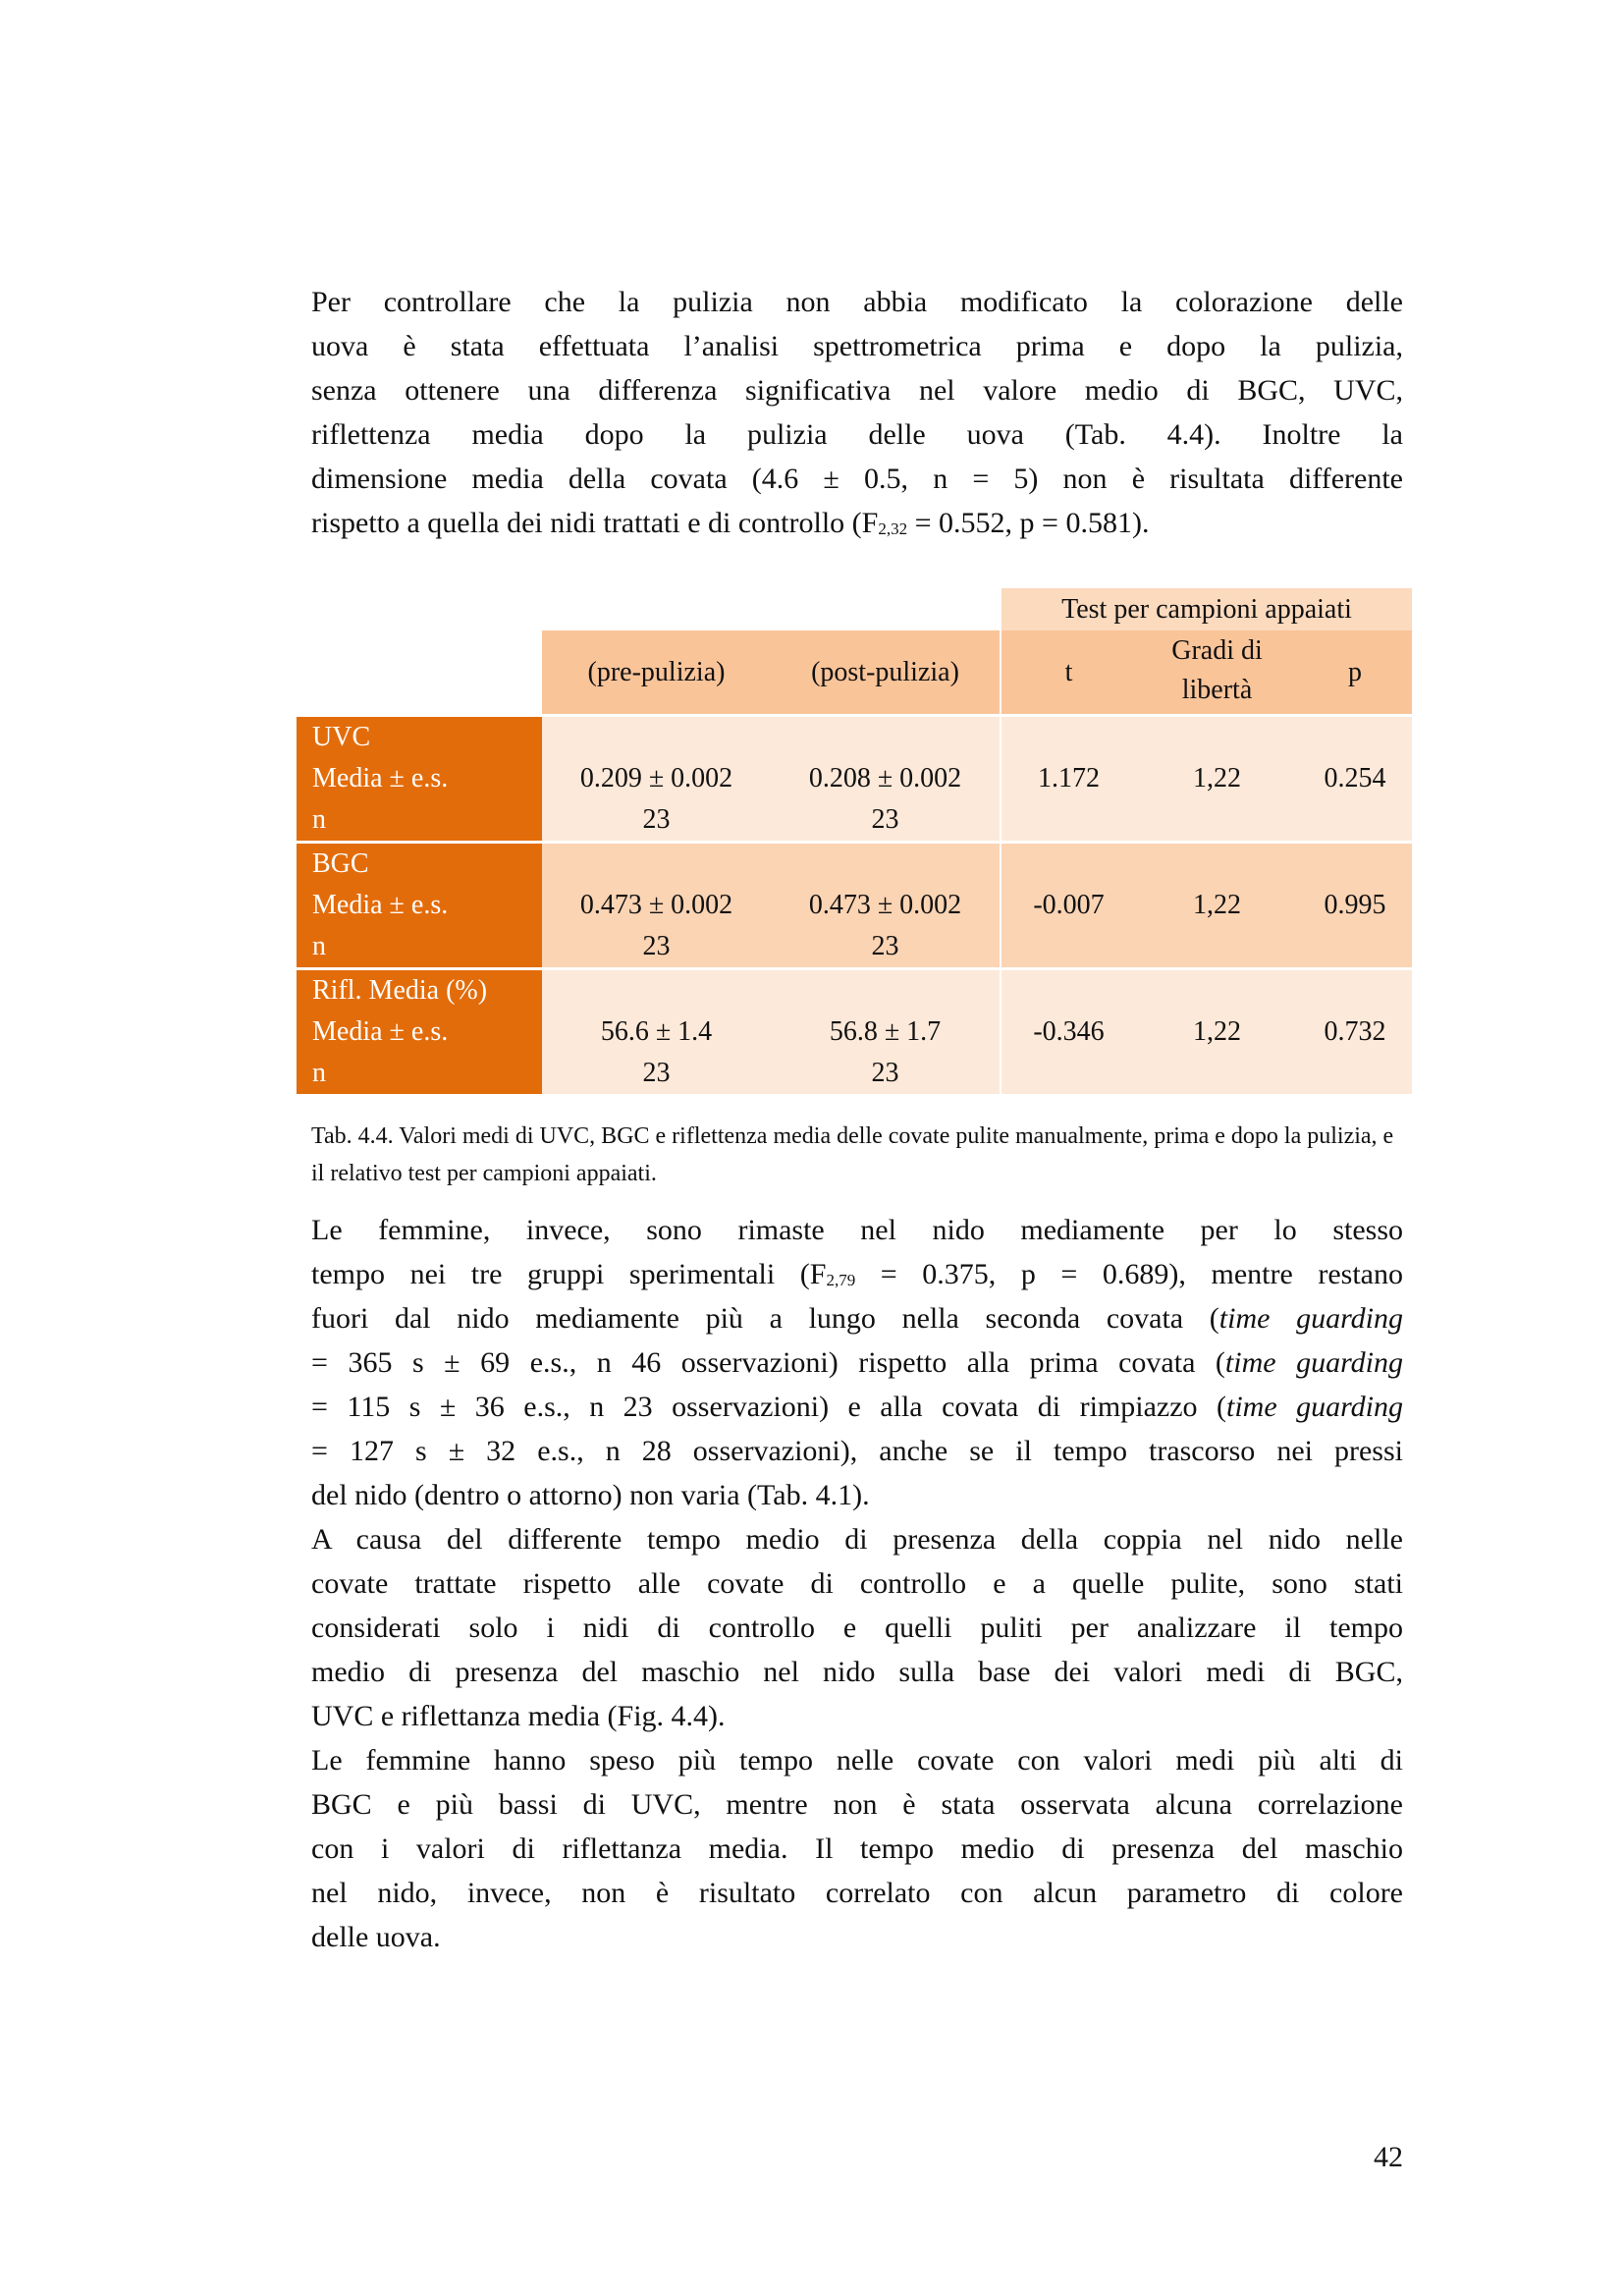 The image size is (1624, 2296). What do you see at coordinates (1028, 523) in the screenshot?
I see `text-segment: = 0.552, p = 0.581).` at bounding box center [1028, 523].